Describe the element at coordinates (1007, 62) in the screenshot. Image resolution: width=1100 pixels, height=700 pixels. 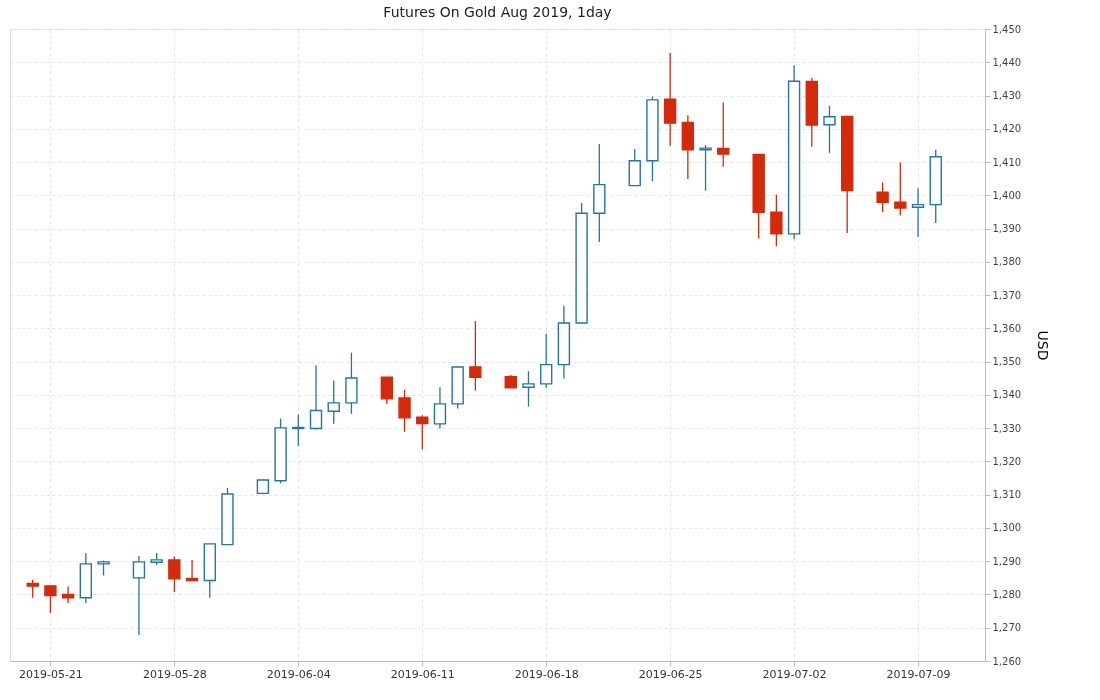
I see `y-tick-label: 1,440` at that location.